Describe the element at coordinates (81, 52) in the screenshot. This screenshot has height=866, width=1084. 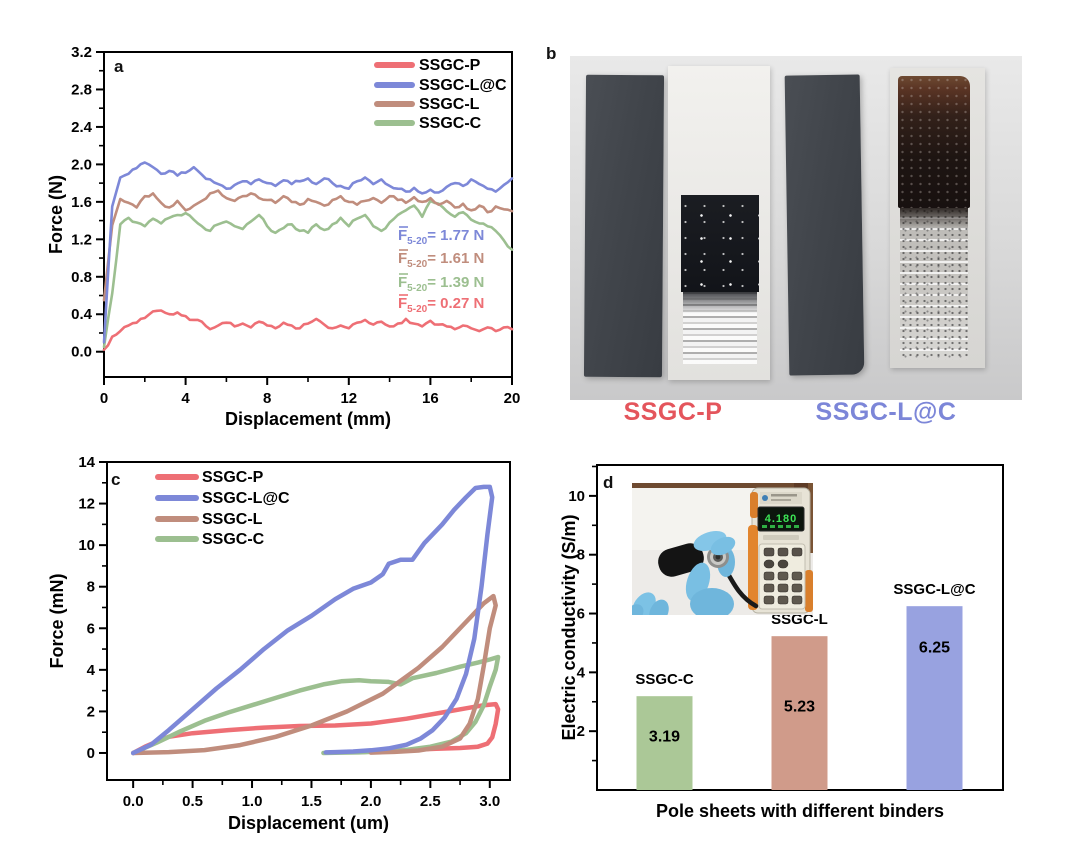
I see `y-tick-label: 3.2` at that location.